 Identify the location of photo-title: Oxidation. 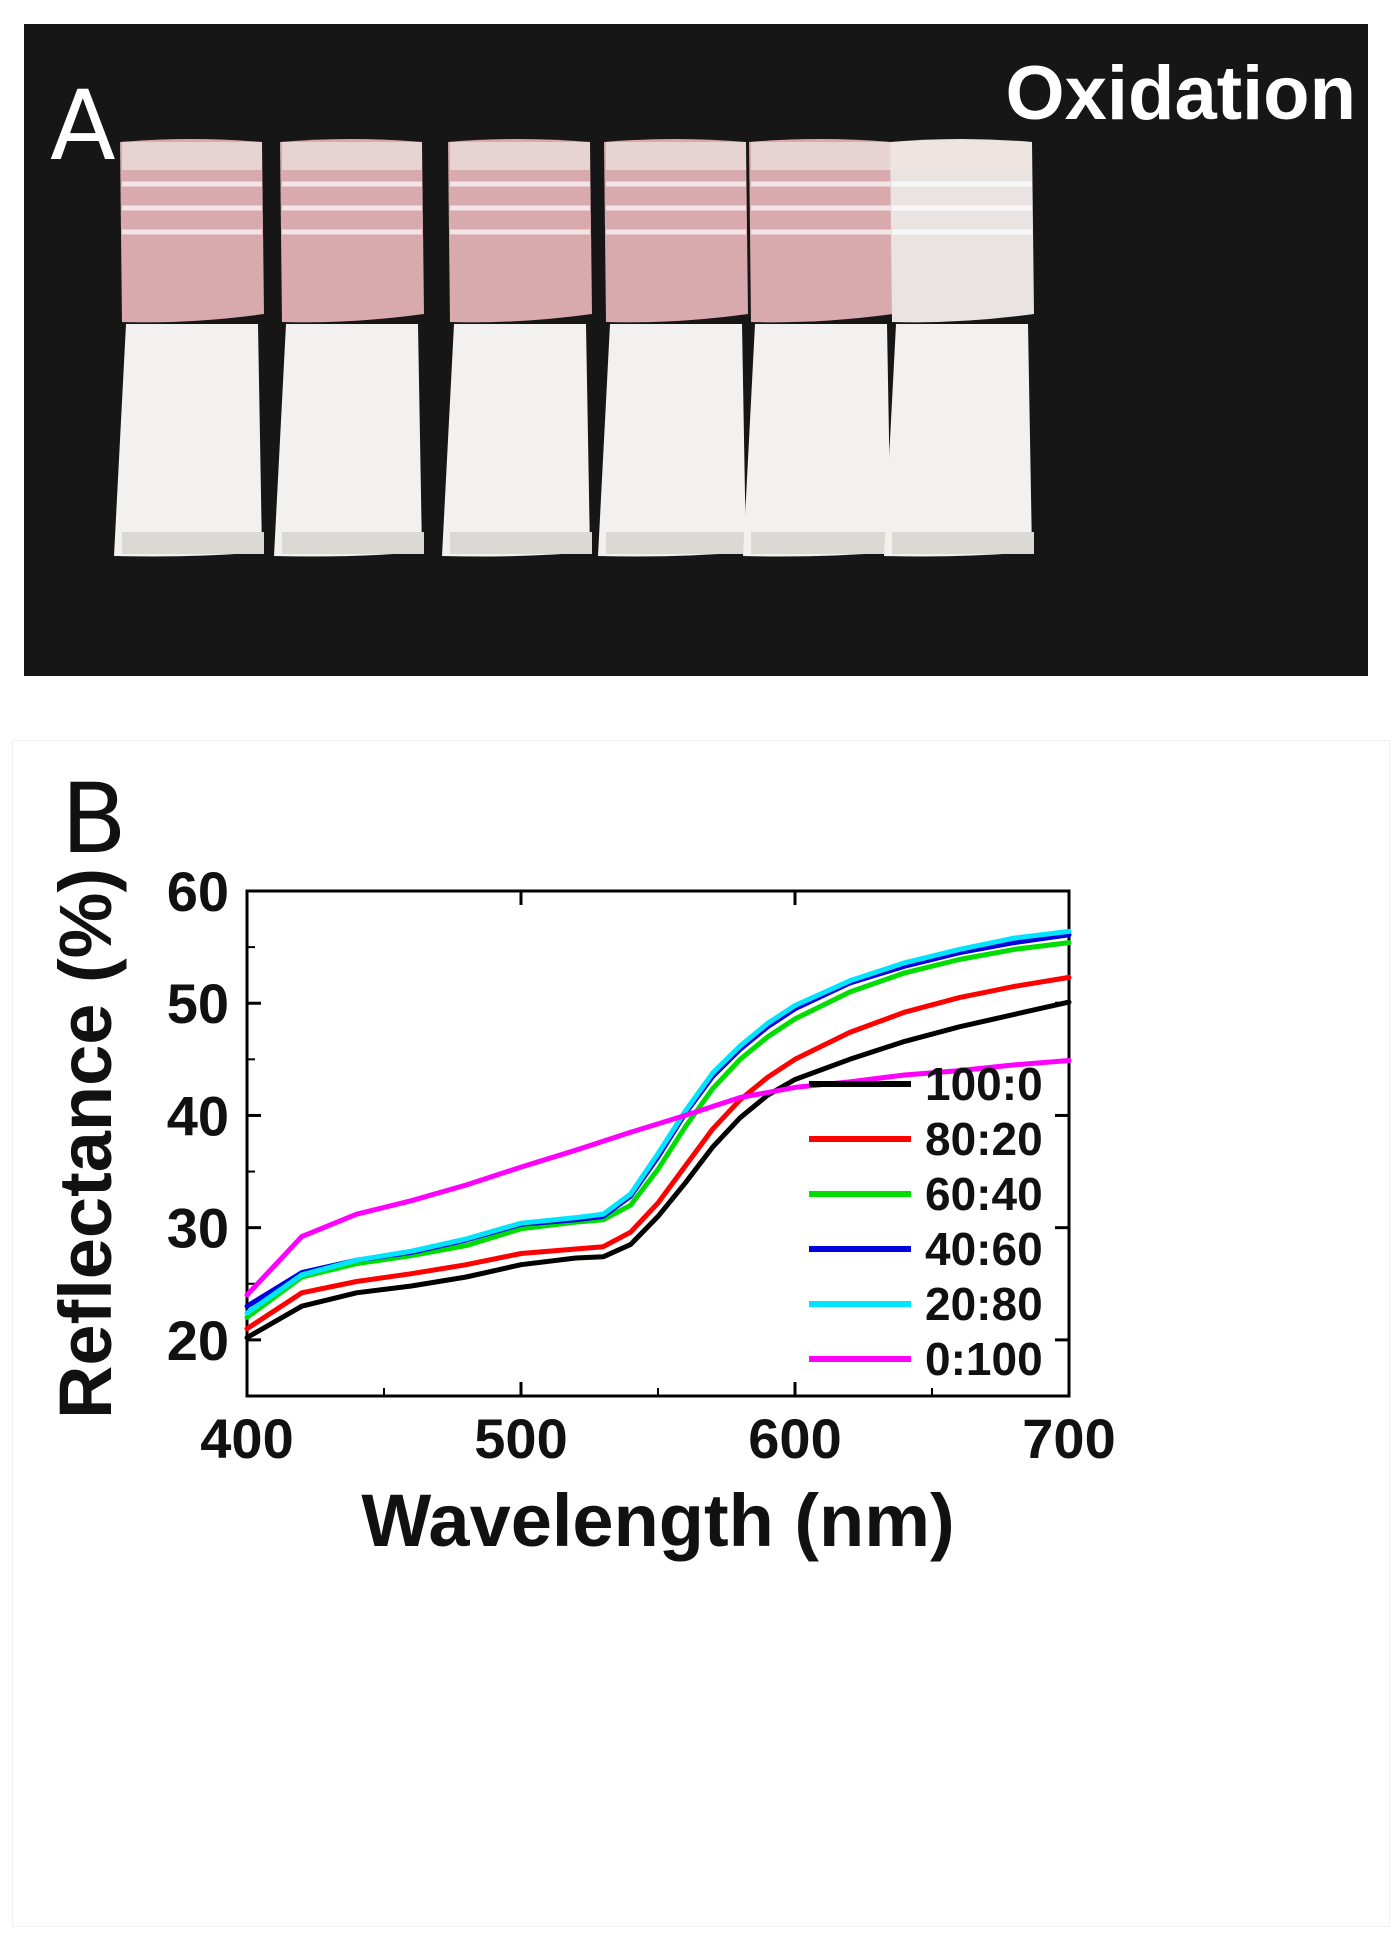
(1180, 93).